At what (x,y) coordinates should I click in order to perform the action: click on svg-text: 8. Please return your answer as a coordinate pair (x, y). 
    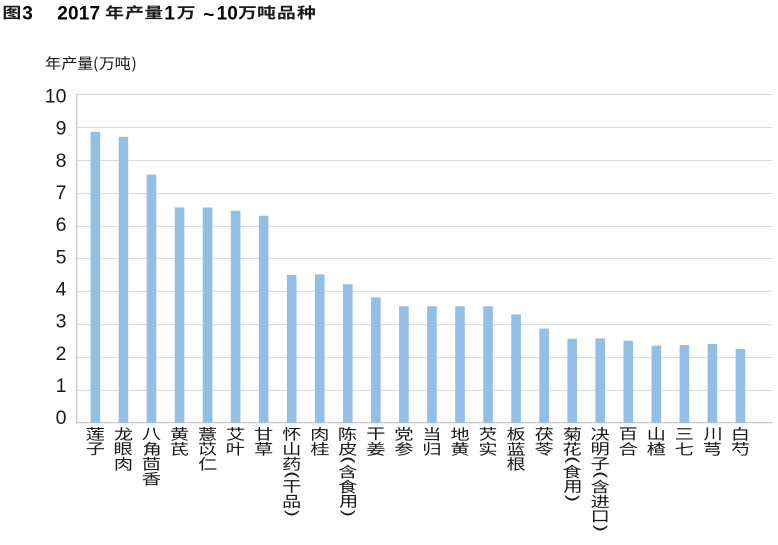
    Looking at the image, I should click on (61, 161).